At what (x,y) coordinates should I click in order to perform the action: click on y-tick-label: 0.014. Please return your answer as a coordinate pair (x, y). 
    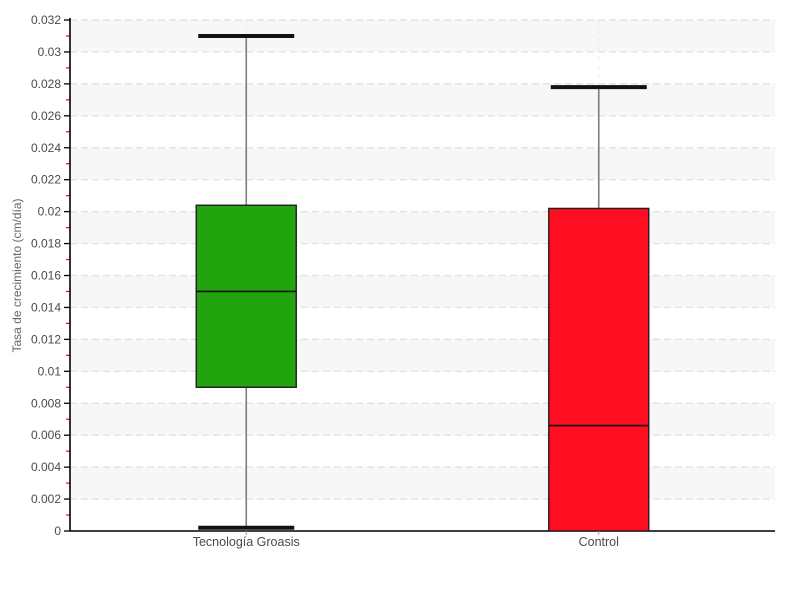
    Looking at the image, I should click on (46, 307).